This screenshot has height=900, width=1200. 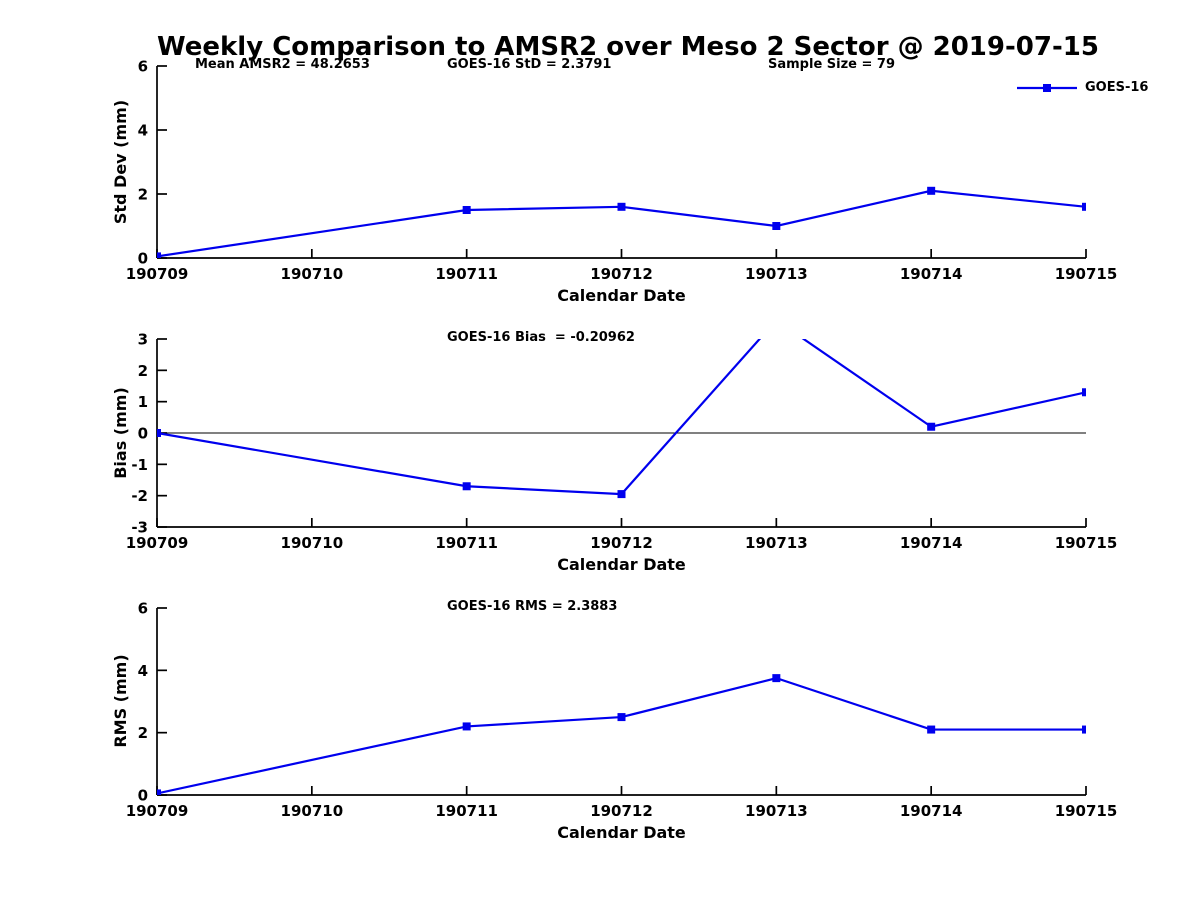 What do you see at coordinates (139, 528) in the screenshot?
I see `y-tick-label: -3` at bounding box center [139, 528].